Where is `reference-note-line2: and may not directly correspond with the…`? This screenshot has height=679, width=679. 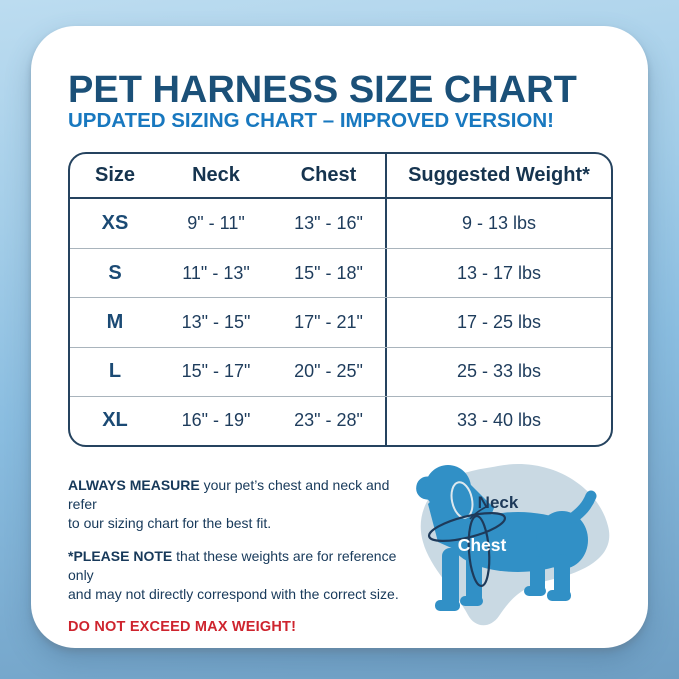
reference-note-line2: and may not directly correspond with the… is located at coordinates (233, 594).